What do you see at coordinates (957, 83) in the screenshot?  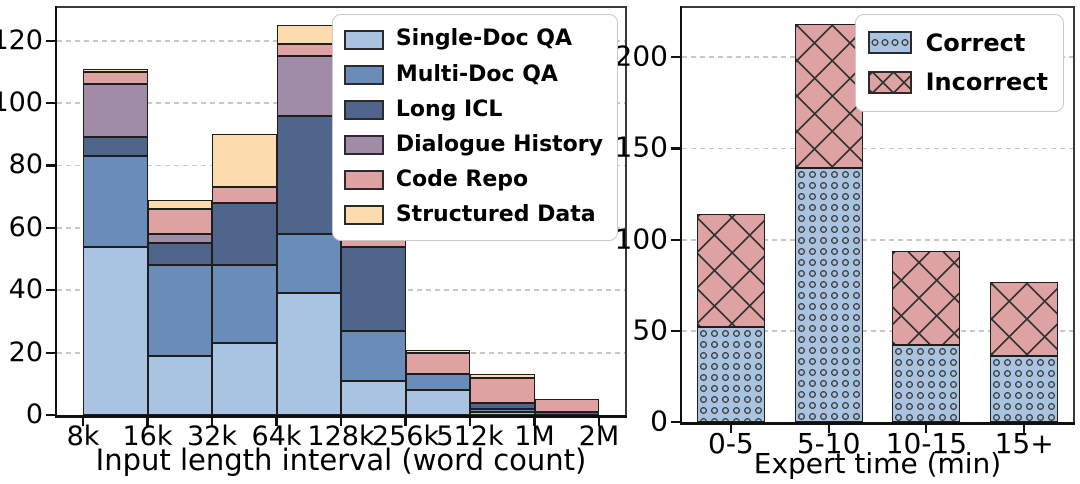 I see `legend-entry-incorrect: Incorrect` at bounding box center [957, 83].